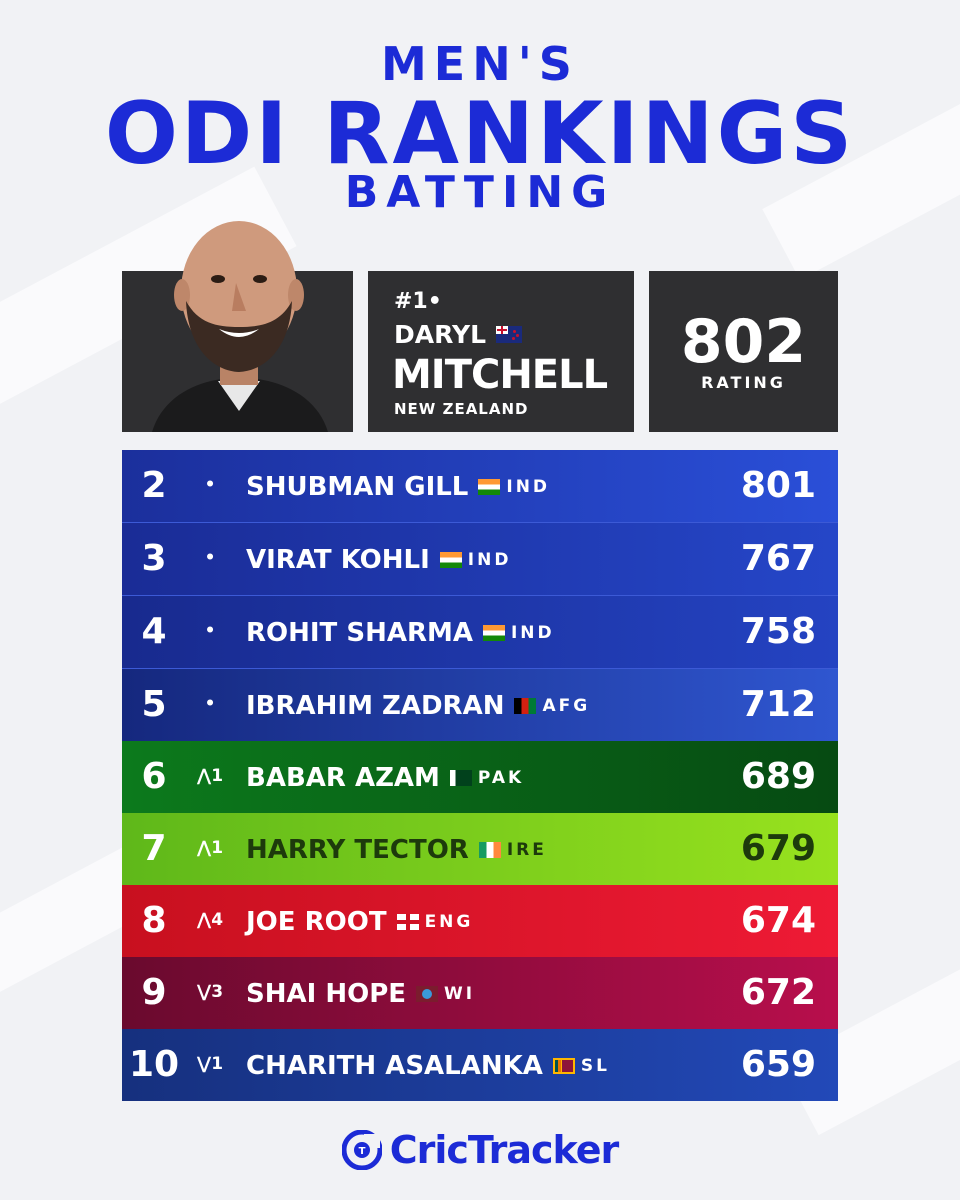 This screenshot has height=1200, width=960. Describe the element at coordinates (375, 706) in the screenshot. I see `player-name: IBRAHIM ZADRAN` at that location.